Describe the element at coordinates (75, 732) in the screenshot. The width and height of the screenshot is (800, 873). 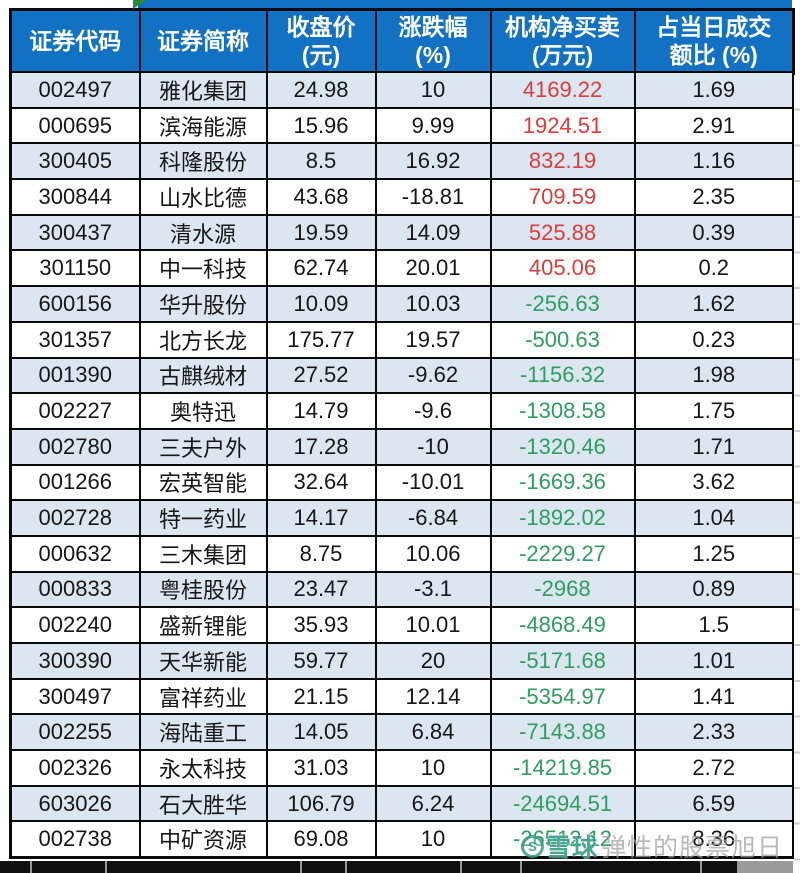
I see `security-code-cell: 002255` at that location.